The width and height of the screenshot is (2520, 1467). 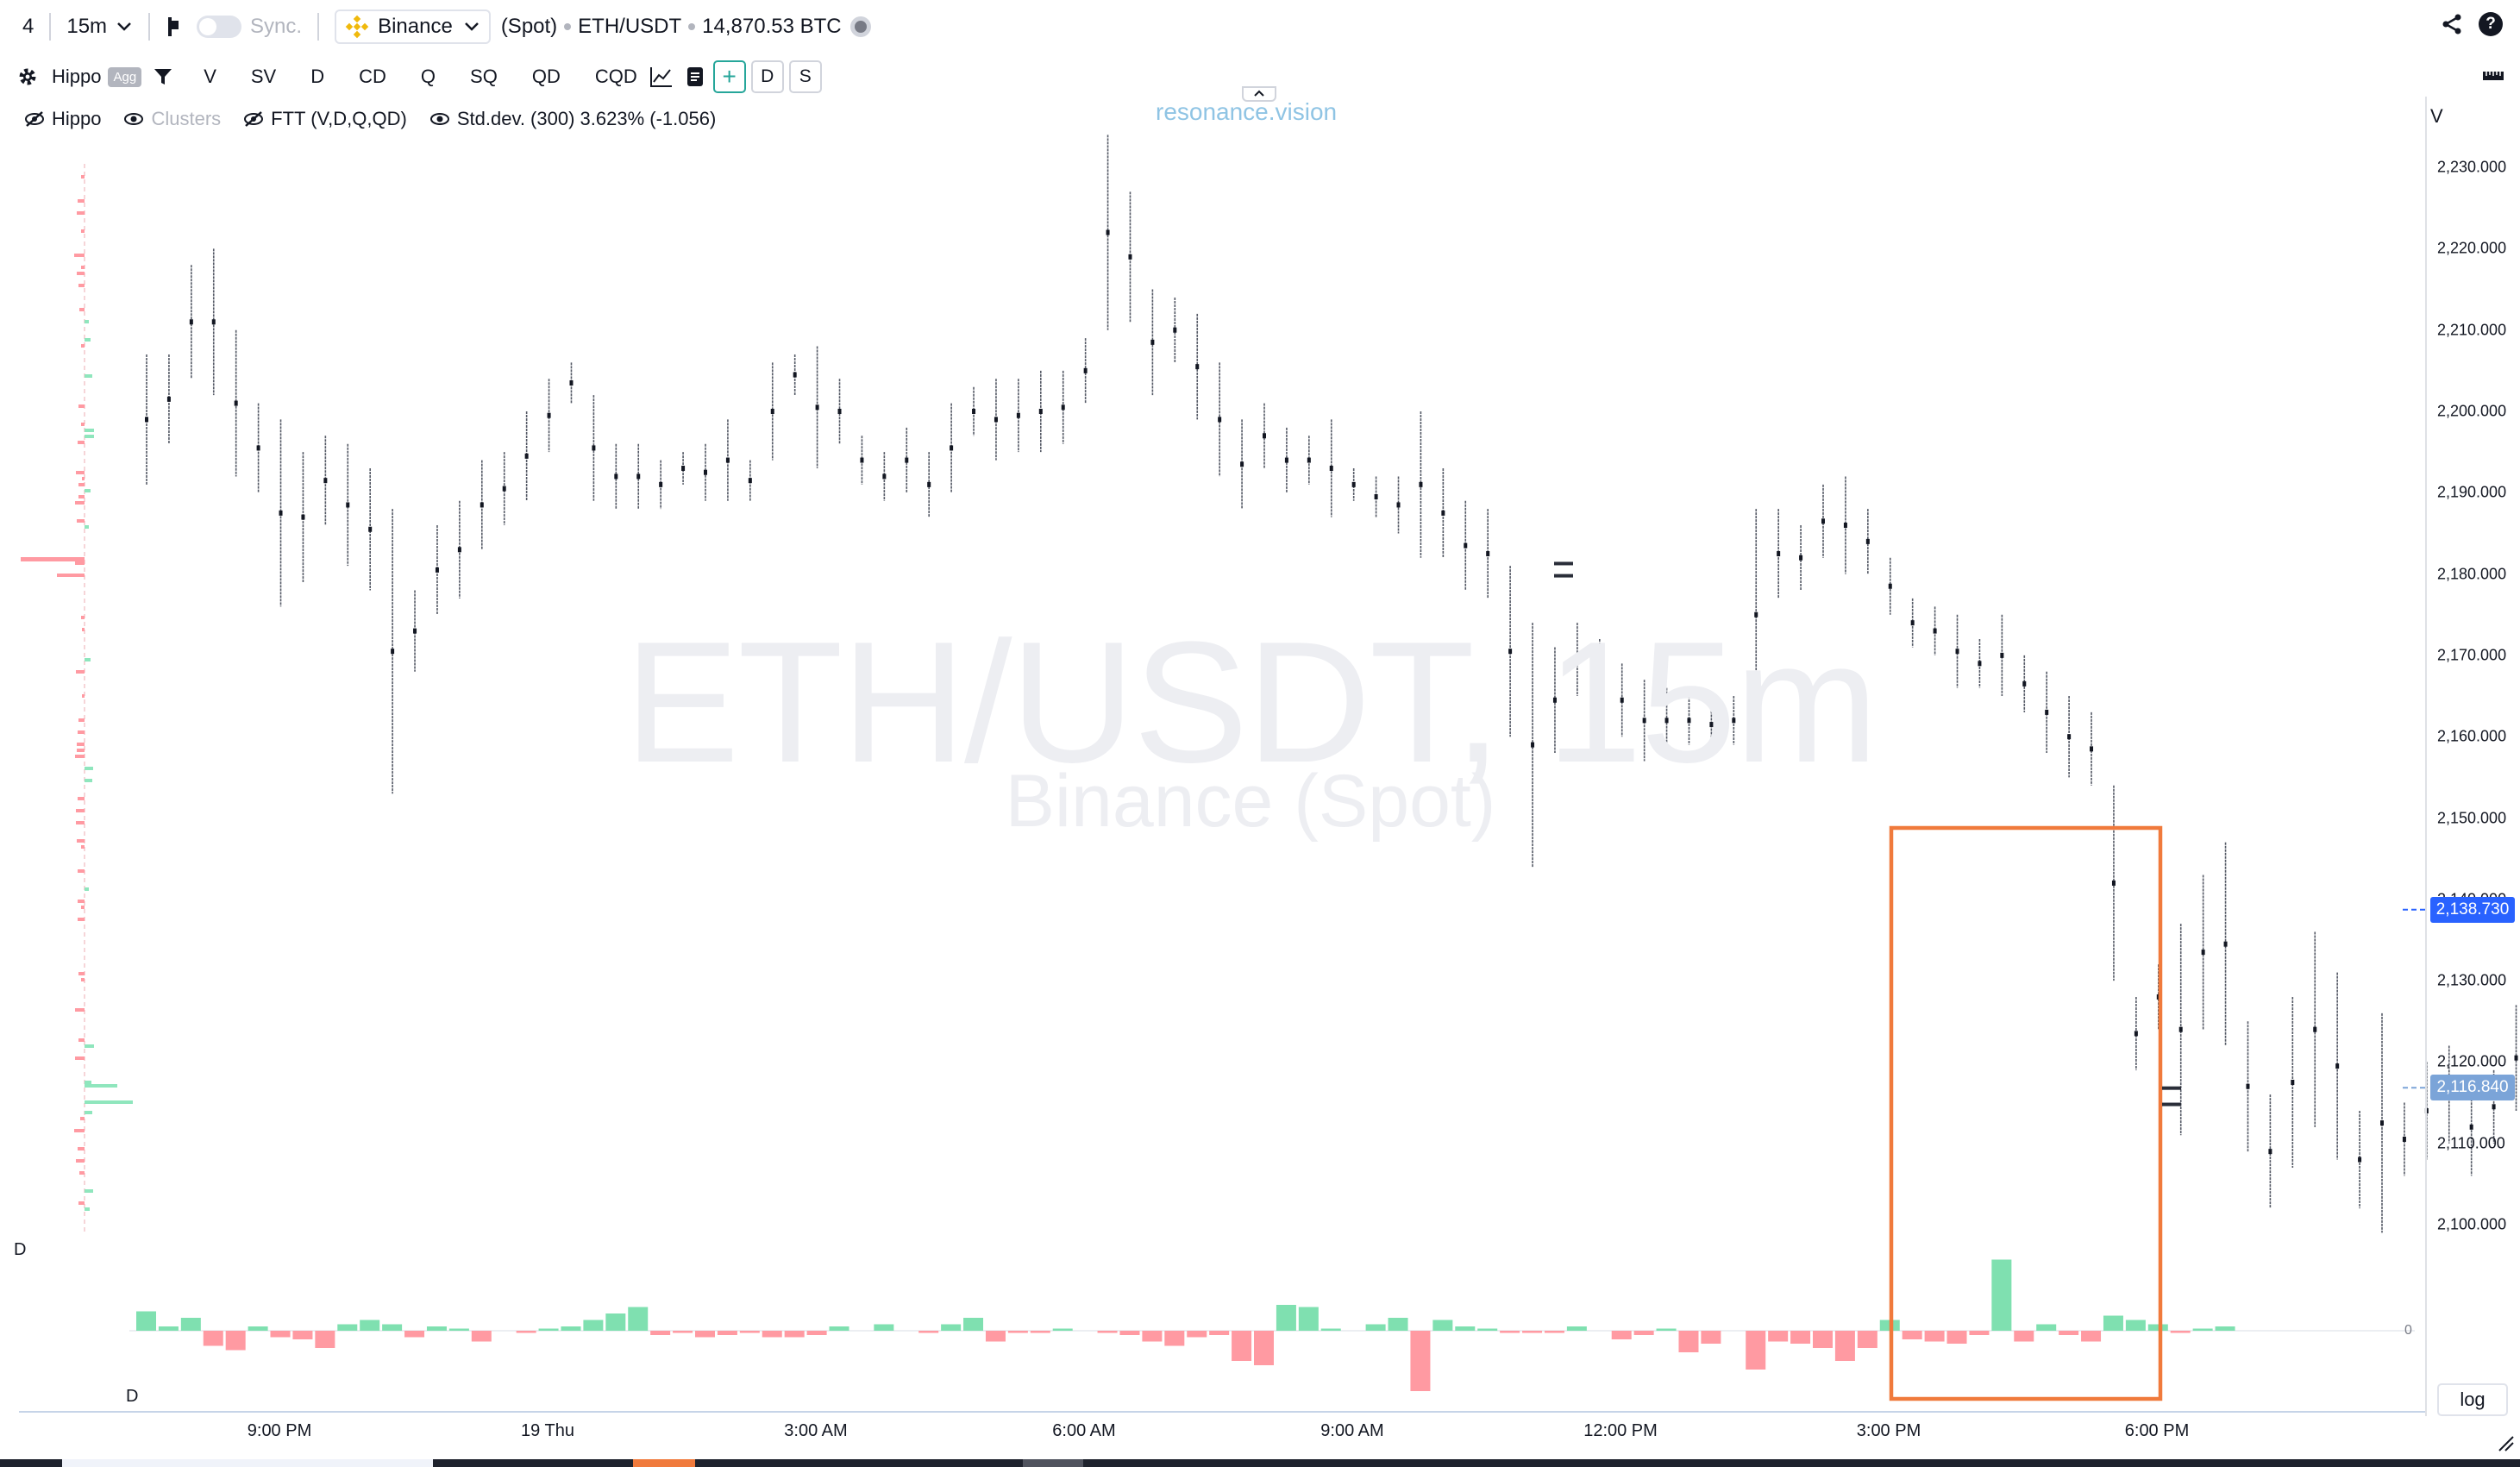 What do you see at coordinates (1259, 94) in the screenshot?
I see `collapse-toolbar-button` at bounding box center [1259, 94].